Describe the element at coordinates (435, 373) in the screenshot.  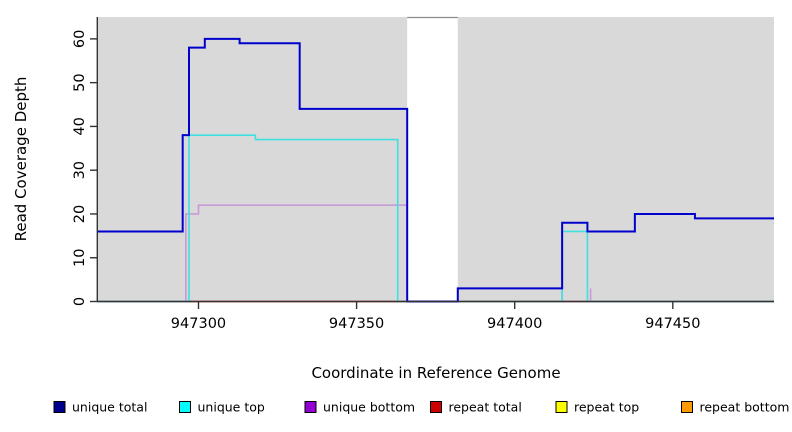
I see `x-axis-title: Coordinate in Reference Genome` at that location.